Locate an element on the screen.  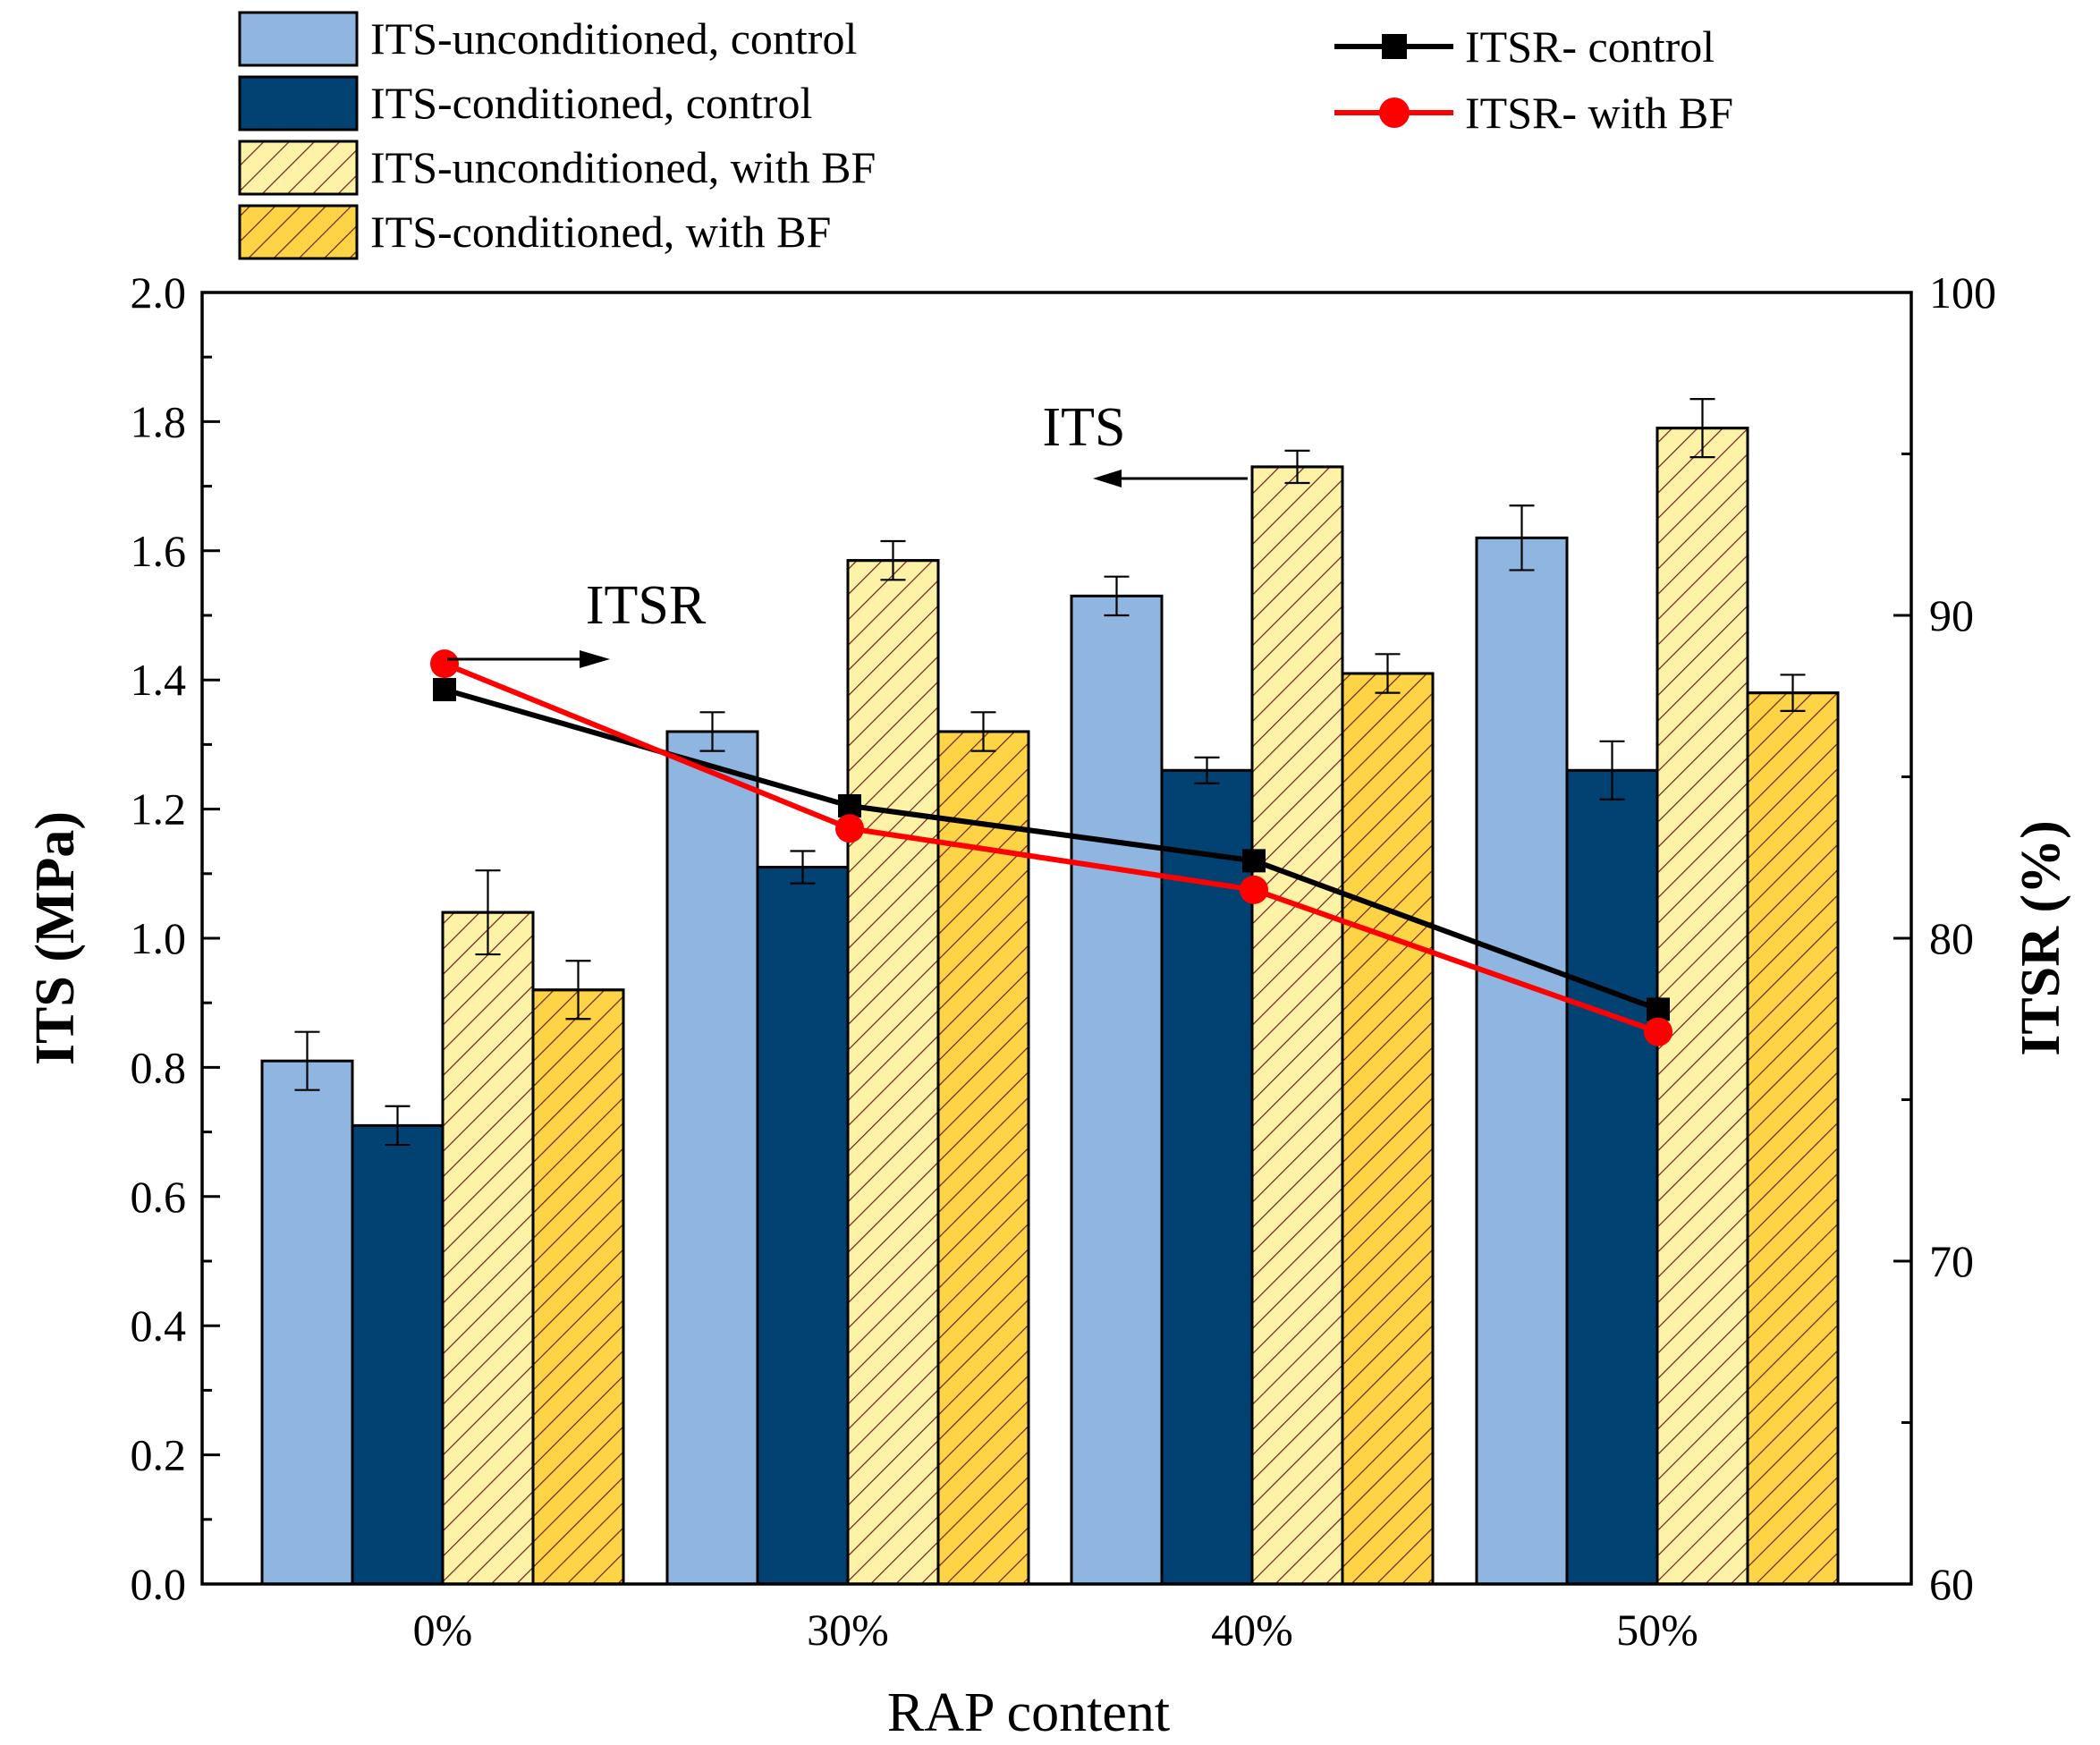
its-annotation-label: ITS is located at coordinates (1084, 428).